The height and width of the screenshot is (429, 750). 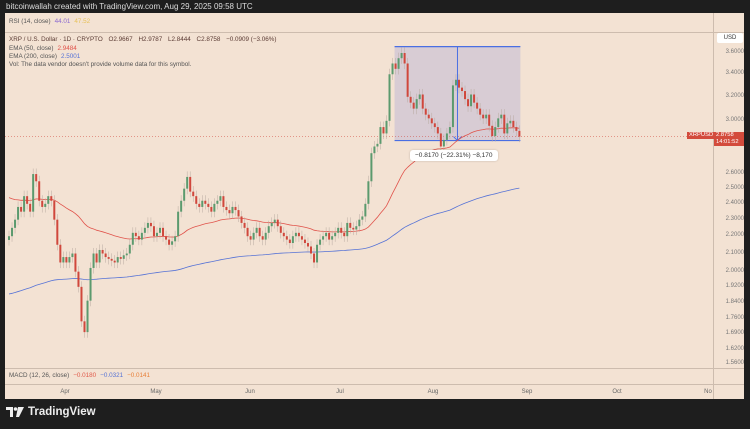 I want to click on price-tick: 1.9200, so click(x=734, y=285).